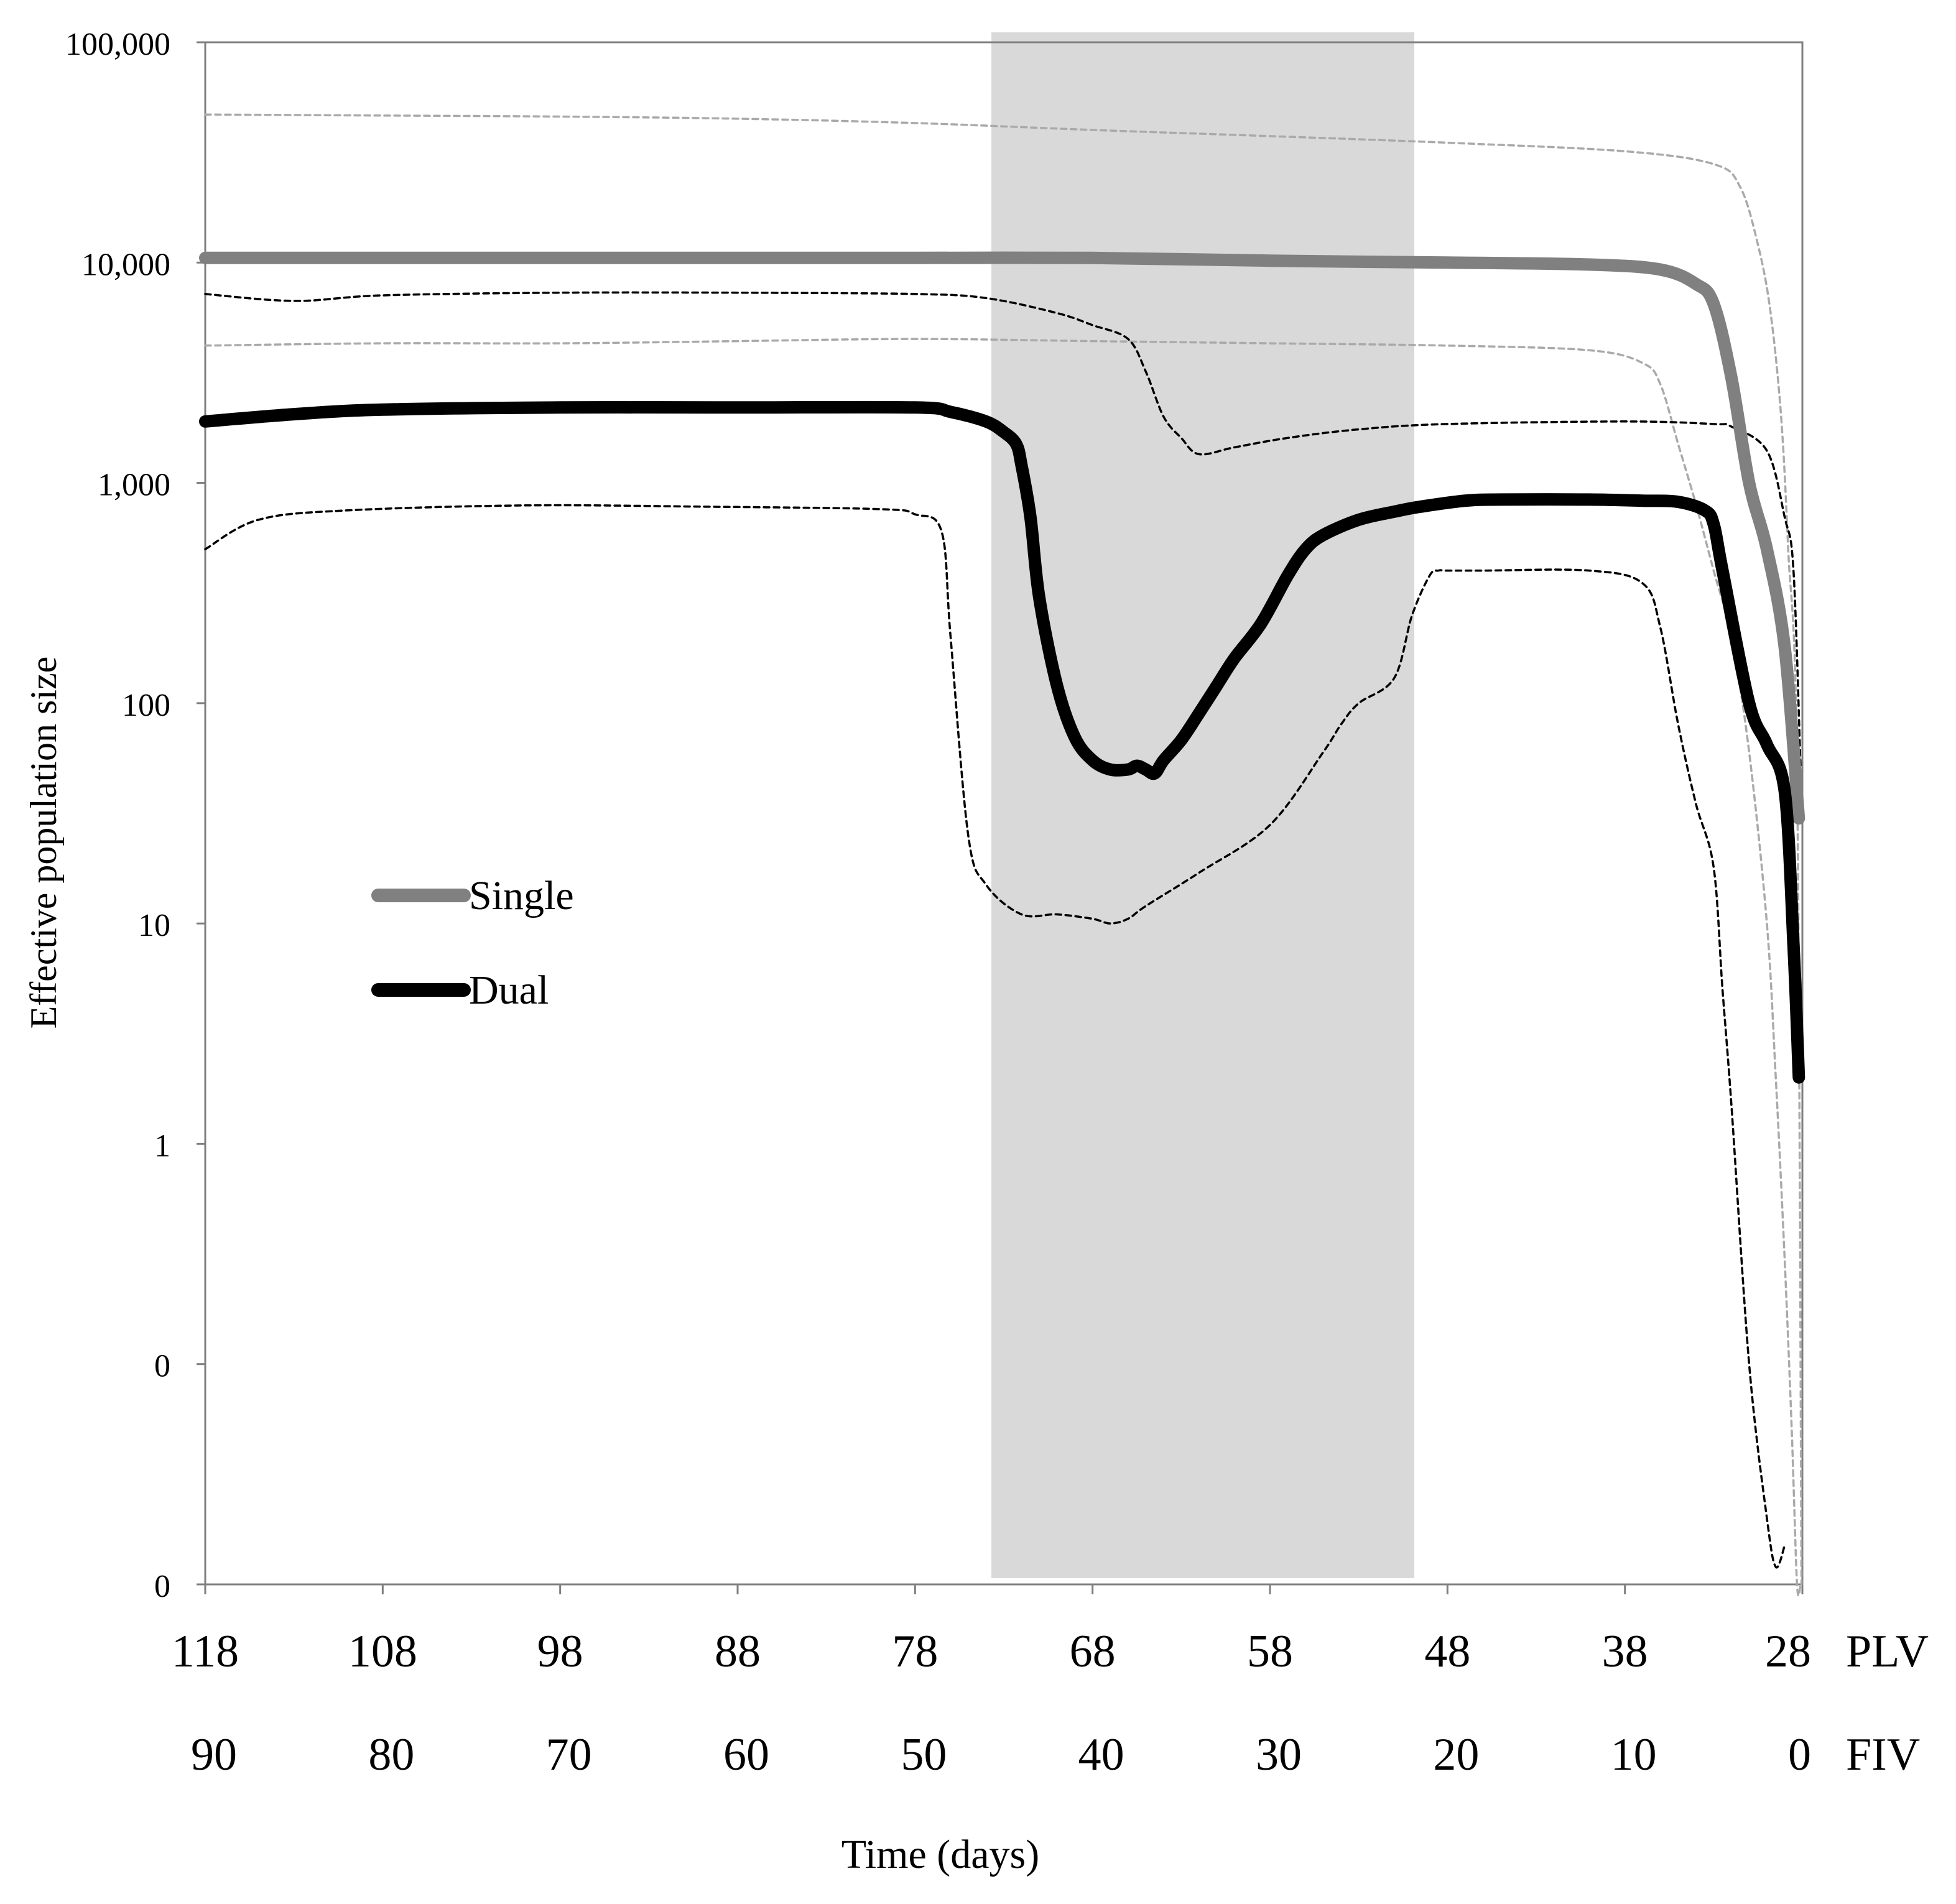 The image size is (1956, 1904). Describe the element at coordinates (940, 1854) in the screenshot. I see `x-axis-title: Time (days)` at that location.